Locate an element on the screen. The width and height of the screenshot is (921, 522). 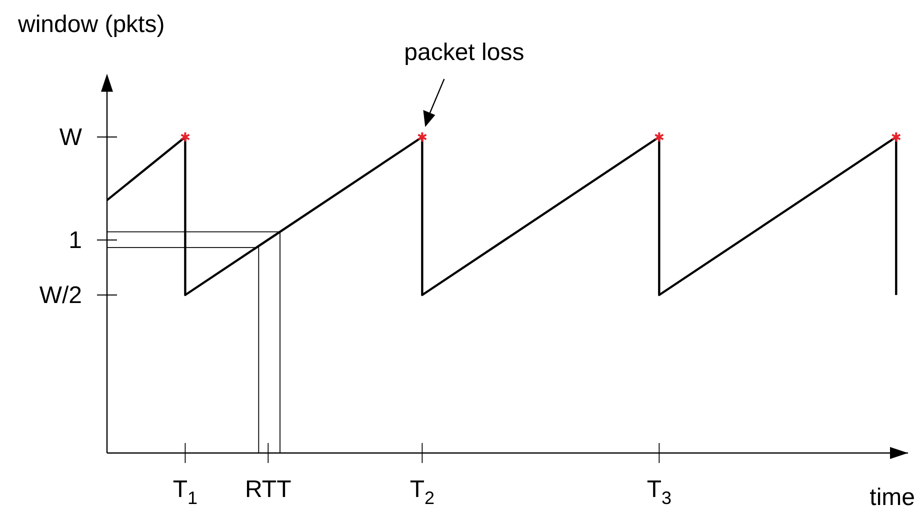
annotation: packet loss is located at coordinates (464, 52).